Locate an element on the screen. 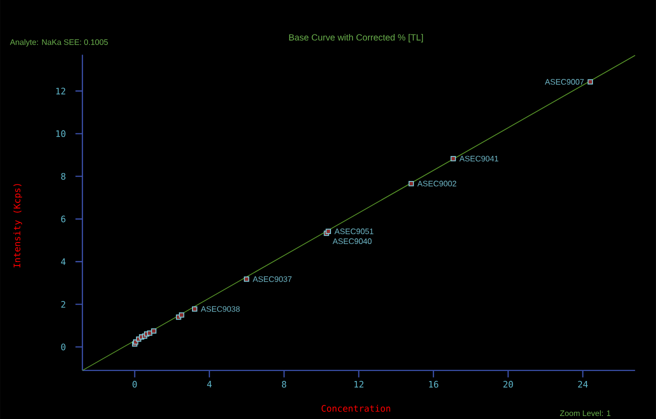 Image resolution: width=656 pixels, height=419 pixels. y-tick-label: 10 is located at coordinates (61, 133).